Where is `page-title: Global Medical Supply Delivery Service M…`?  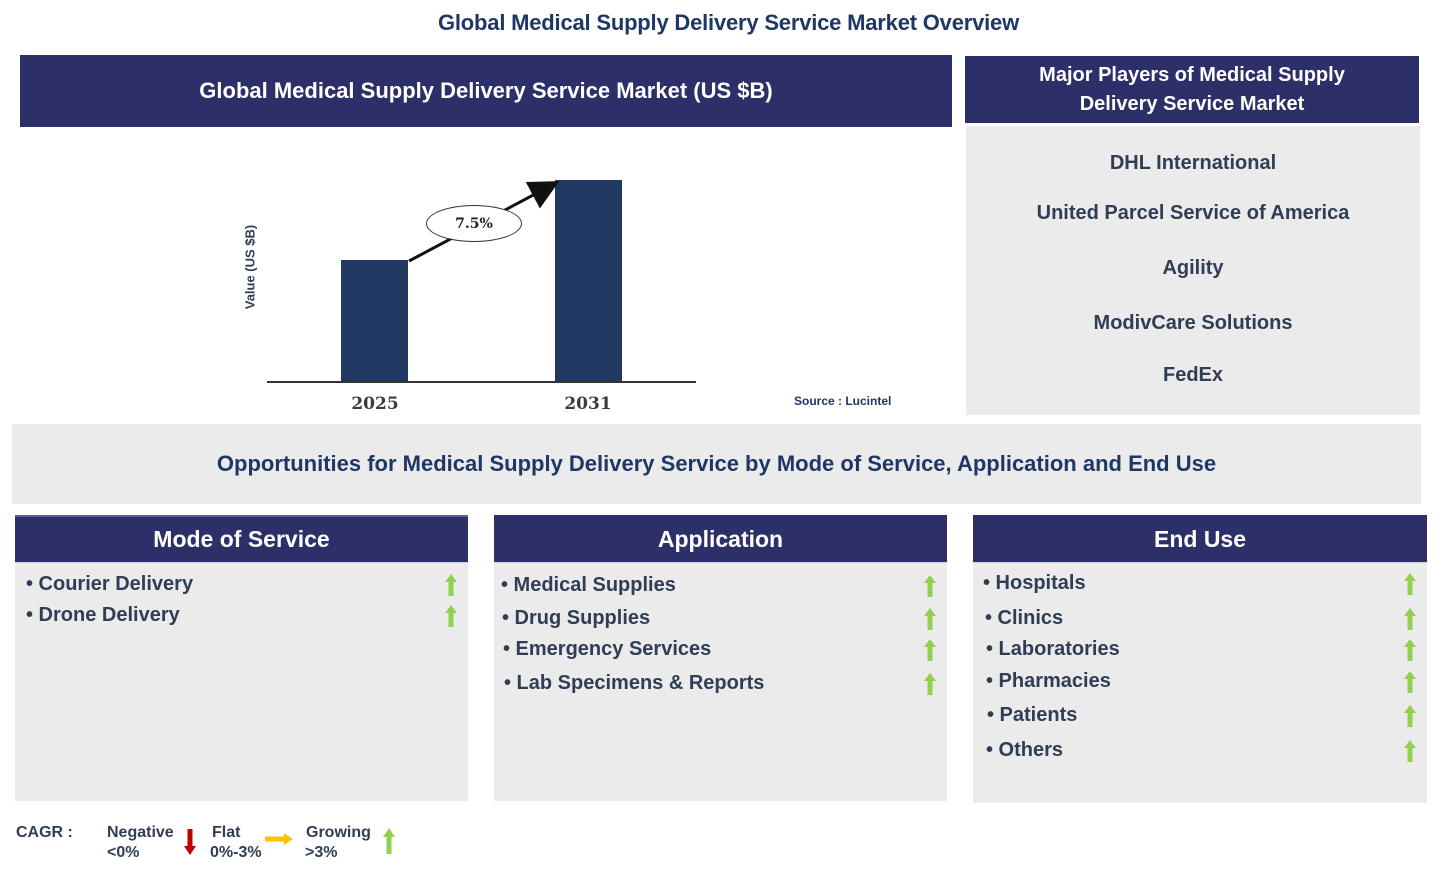
page-title: Global Medical Supply Delivery Service M… is located at coordinates (728, 22).